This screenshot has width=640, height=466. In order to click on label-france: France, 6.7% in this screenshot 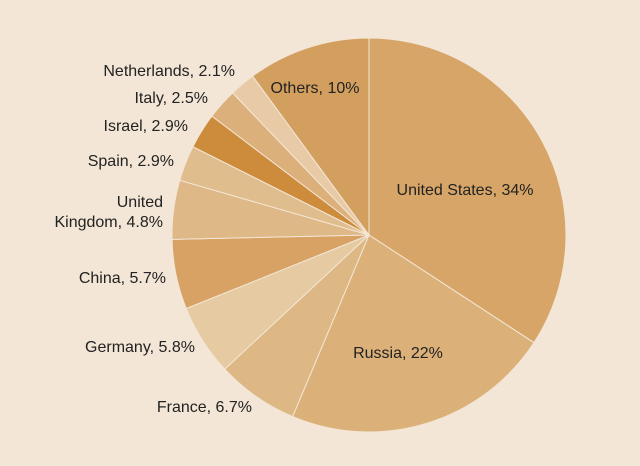, I will do `click(204, 407)`.